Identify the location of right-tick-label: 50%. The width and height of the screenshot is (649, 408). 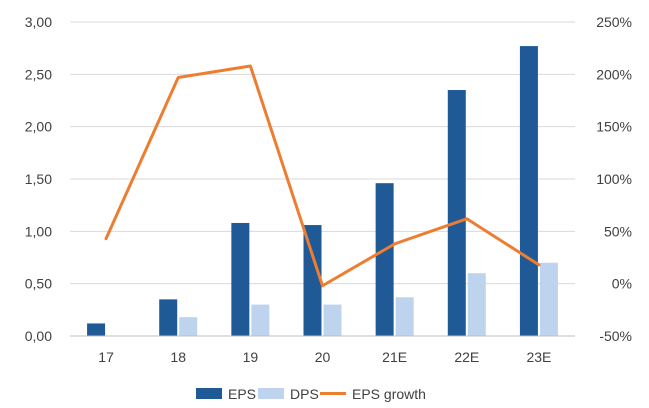
(618, 231).